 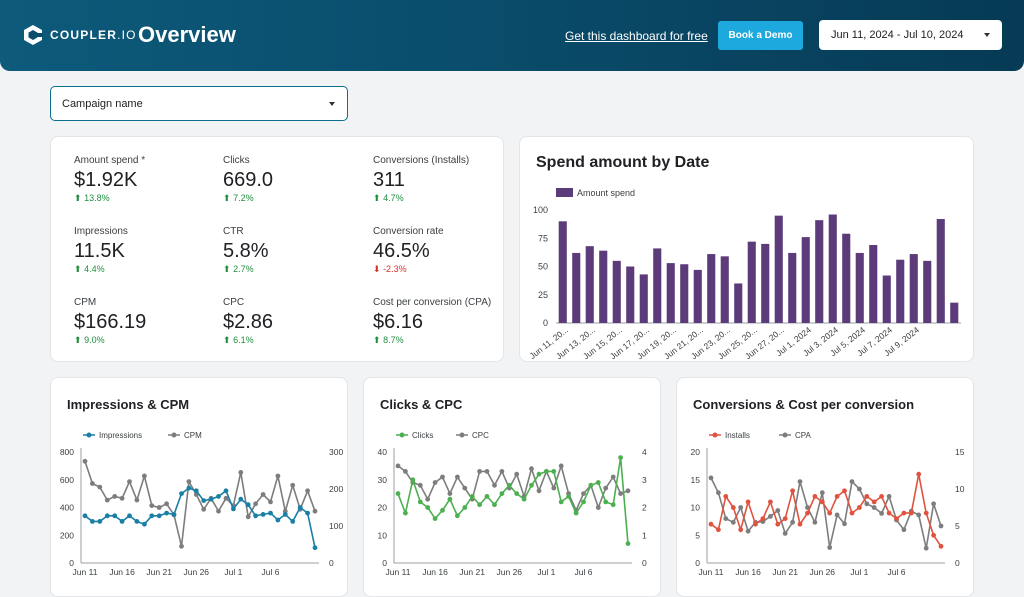 What do you see at coordinates (760, 35) in the screenshot?
I see `book-demo-button: Book a Demo` at bounding box center [760, 35].